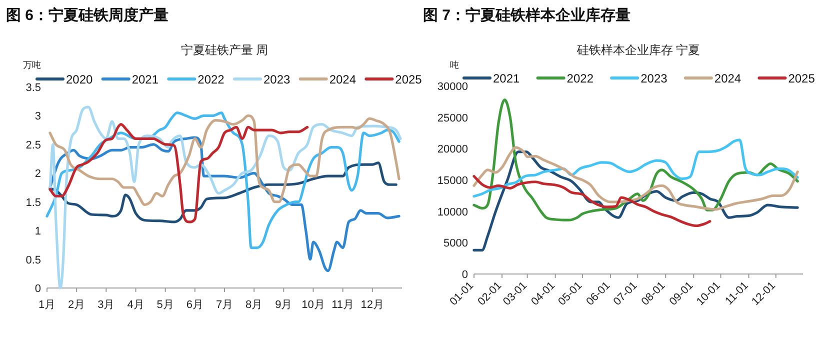  Describe the element at coordinates (638, 50) in the screenshot. I see `chart-subtitle: 硅铁样本企业库存 宁夏` at that location.